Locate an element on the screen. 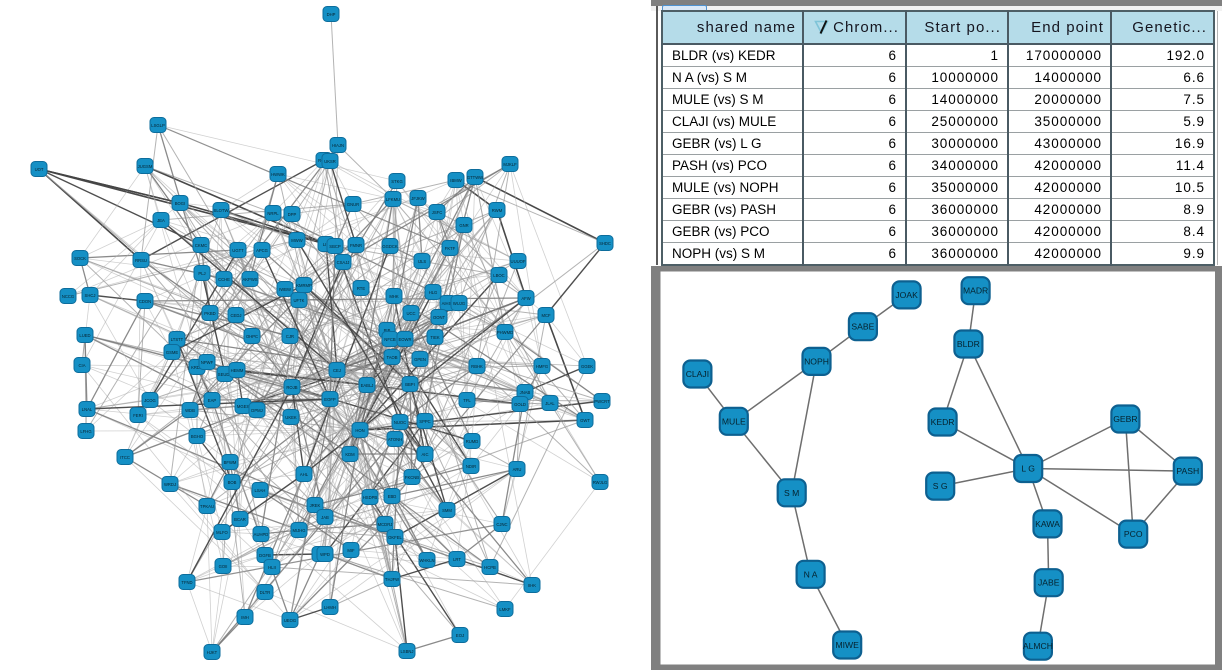 This screenshot has height=670, width=1222. svg-text: DHP is located at coordinates (331, 14).